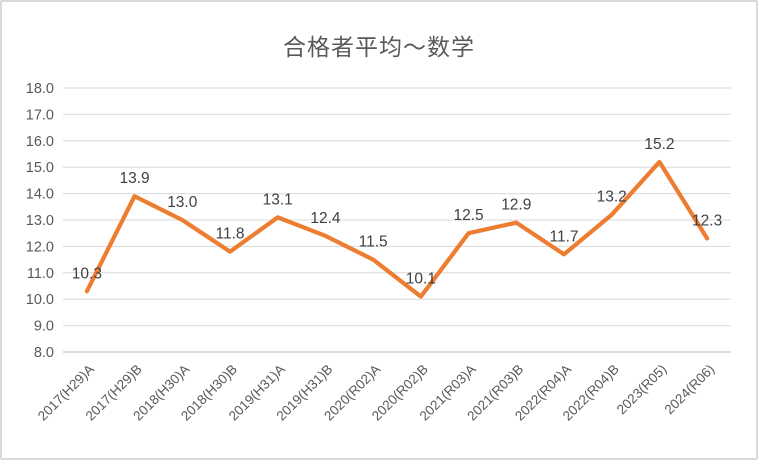  What do you see at coordinates (563, 236) in the screenshot?
I see `data-point-label: 11.7` at bounding box center [563, 236].